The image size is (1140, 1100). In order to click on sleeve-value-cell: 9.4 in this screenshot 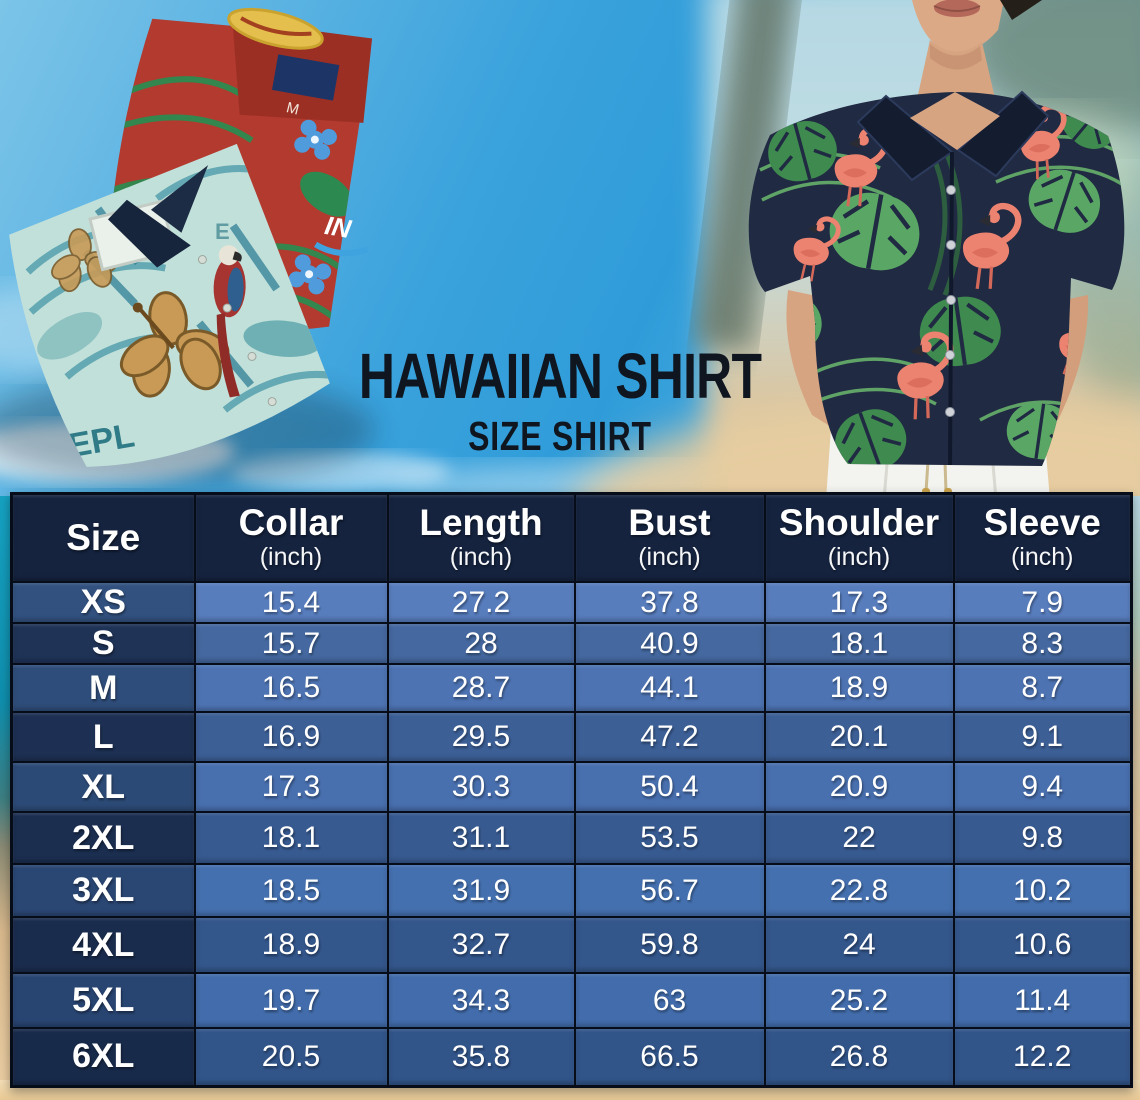, I will do `click(1042, 787)`.